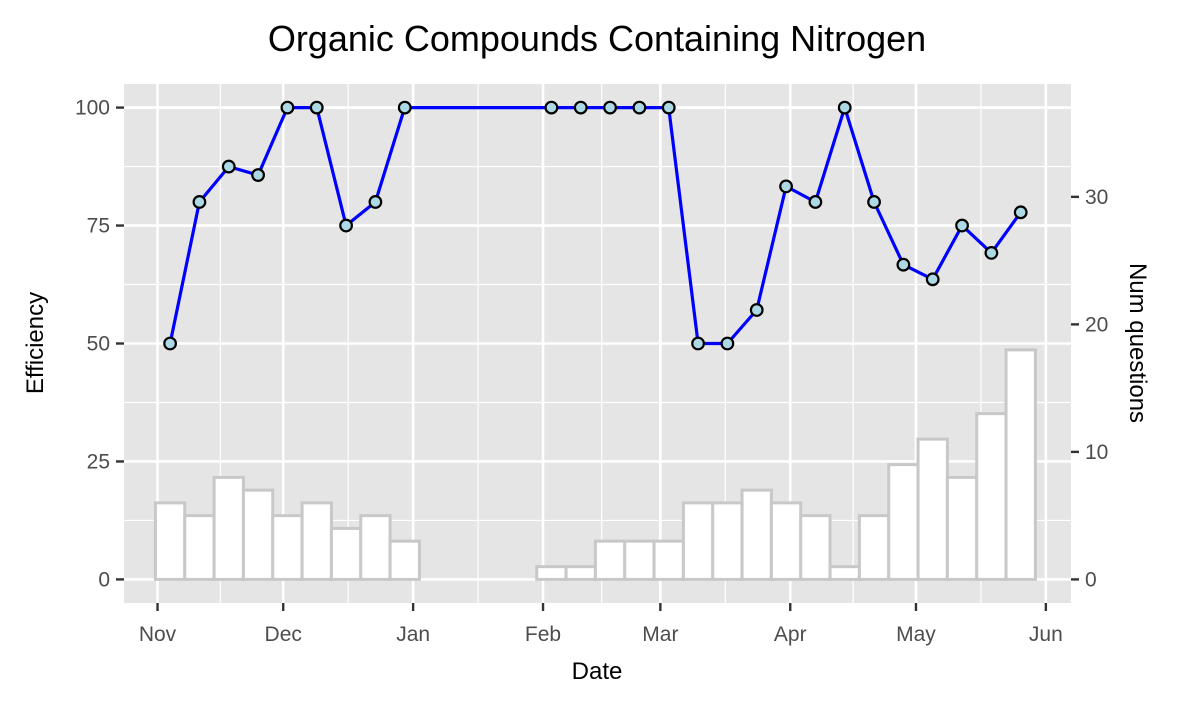  What do you see at coordinates (1137, 343) in the screenshot?
I see `y-axis-right-title: Num questions` at bounding box center [1137, 343].